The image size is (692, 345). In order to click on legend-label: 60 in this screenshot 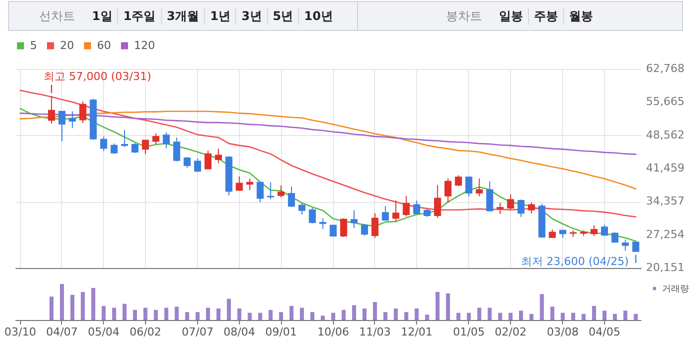, I will do `click(104, 45)`.